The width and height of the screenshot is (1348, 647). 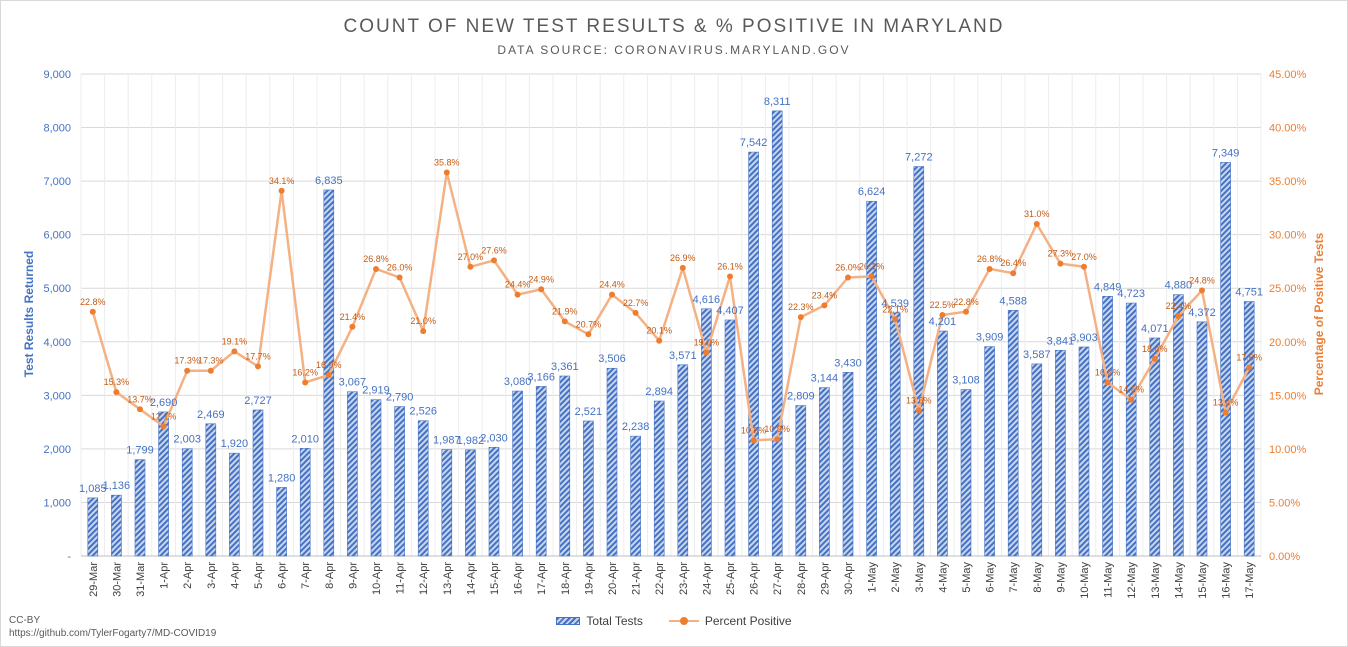 I want to click on bar-label: 3,430, so click(x=848, y=363).